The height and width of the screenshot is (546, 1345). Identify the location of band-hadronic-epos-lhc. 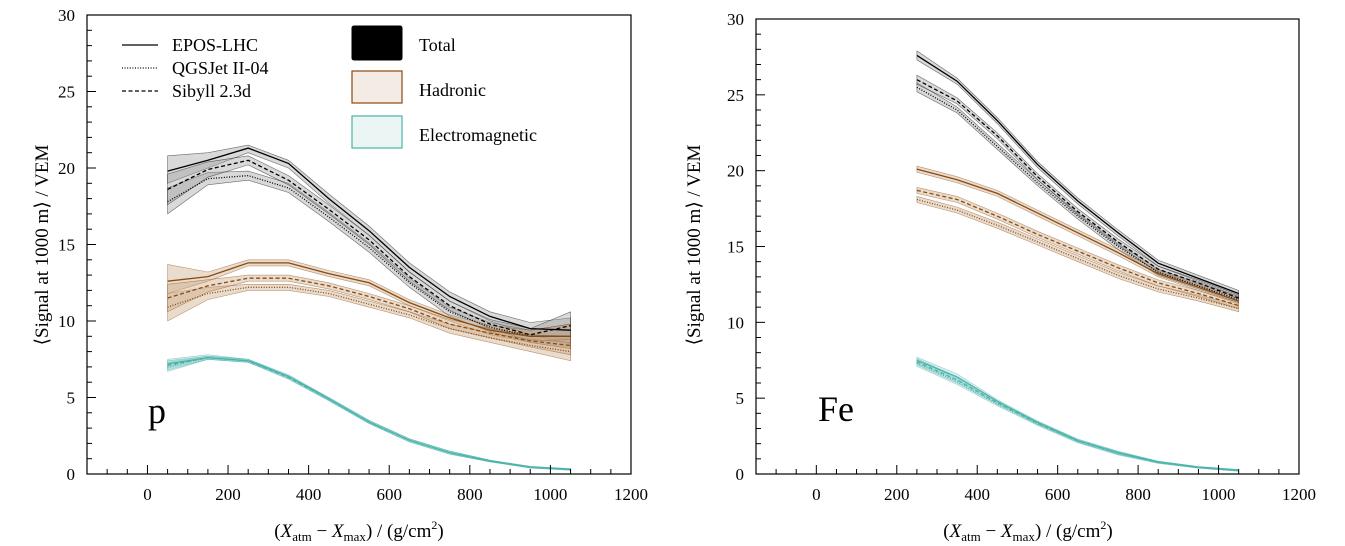
(1077, 235).